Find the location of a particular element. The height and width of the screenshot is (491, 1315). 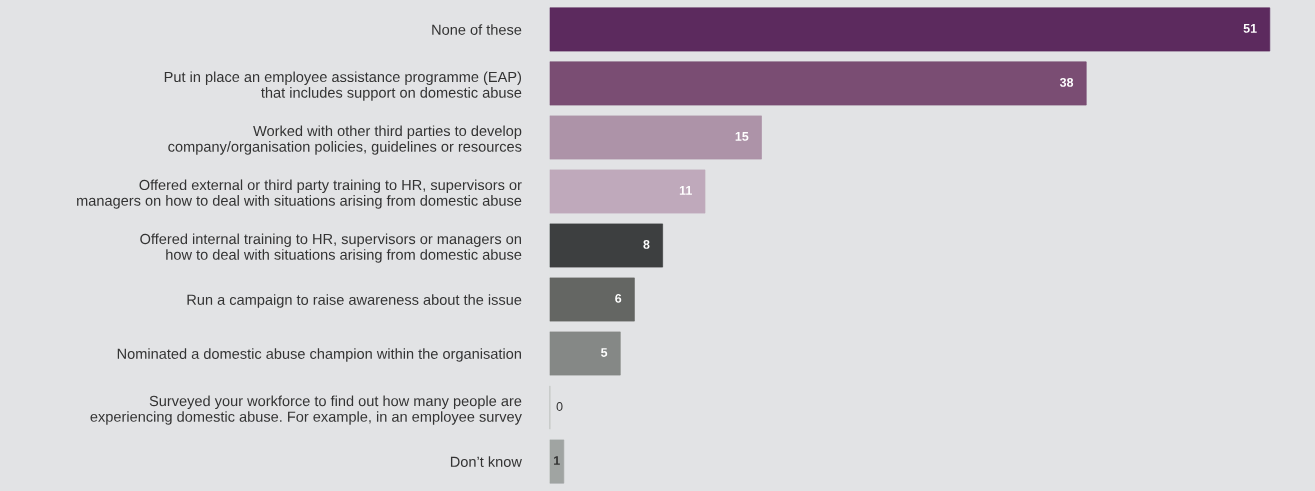

data-label: 5 is located at coordinates (604, 352).